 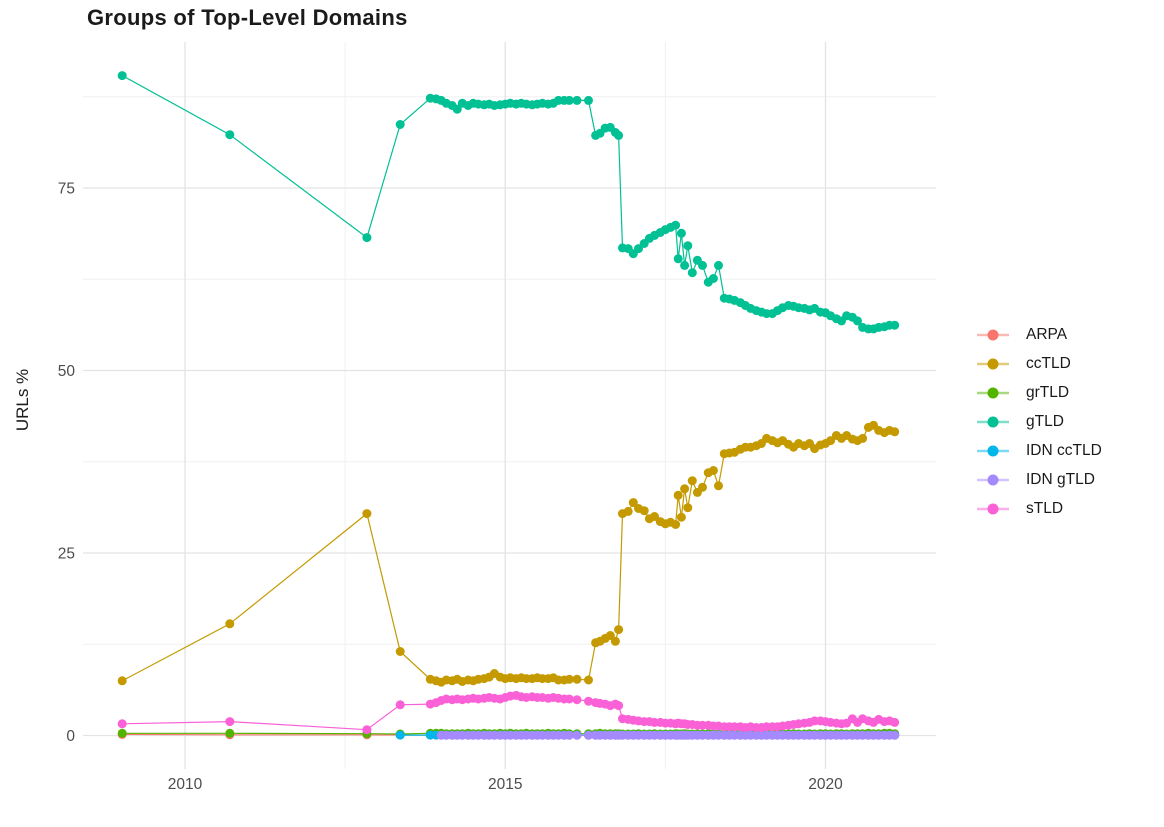 What do you see at coordinates (505, 784) in the screenshot?
I see `x-tick-label: 2015` at bounding box center [505, 784].